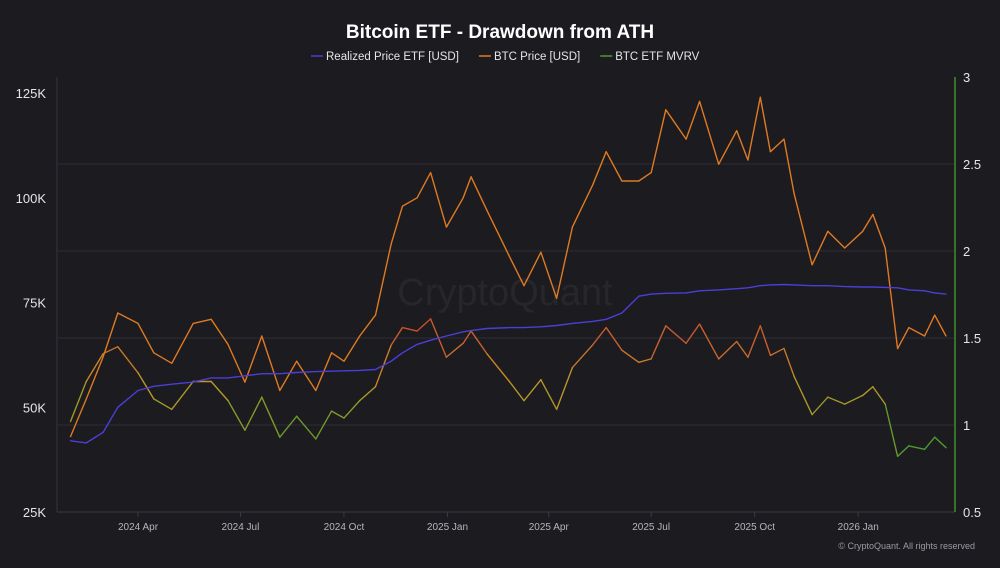  Describe the element at coordinates (138, 527) in the screenshot. I see `x-tick-label: 2024 Apr` at that location.